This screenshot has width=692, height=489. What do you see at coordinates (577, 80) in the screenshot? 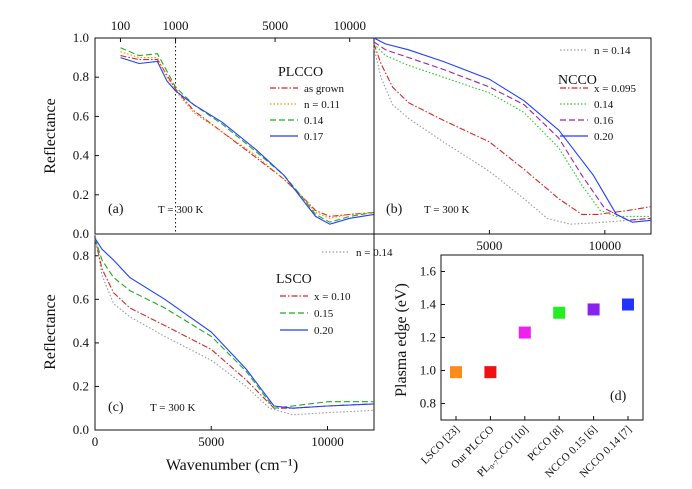
I see `panel-b-title: NCCO` at bounding box center [577, 80].